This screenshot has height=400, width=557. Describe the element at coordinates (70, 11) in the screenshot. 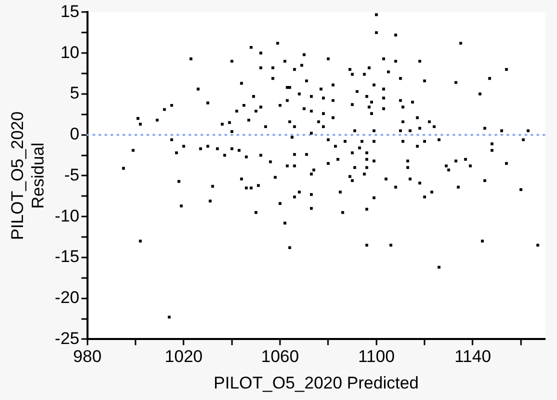

I see `y-tick-label: 15` at that location.